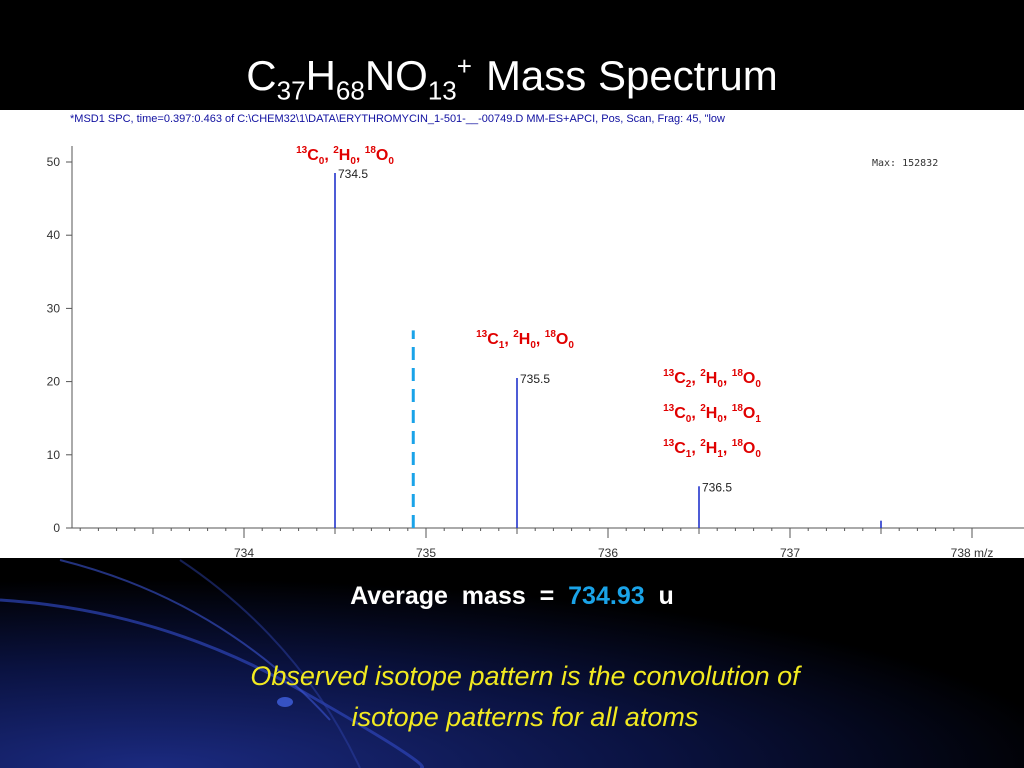 Image resolution: width=1024 pixels, height=768 pixels. I want to click on slide-title: C37H68NO13+ Mass Spectrum, so click(512, 78).